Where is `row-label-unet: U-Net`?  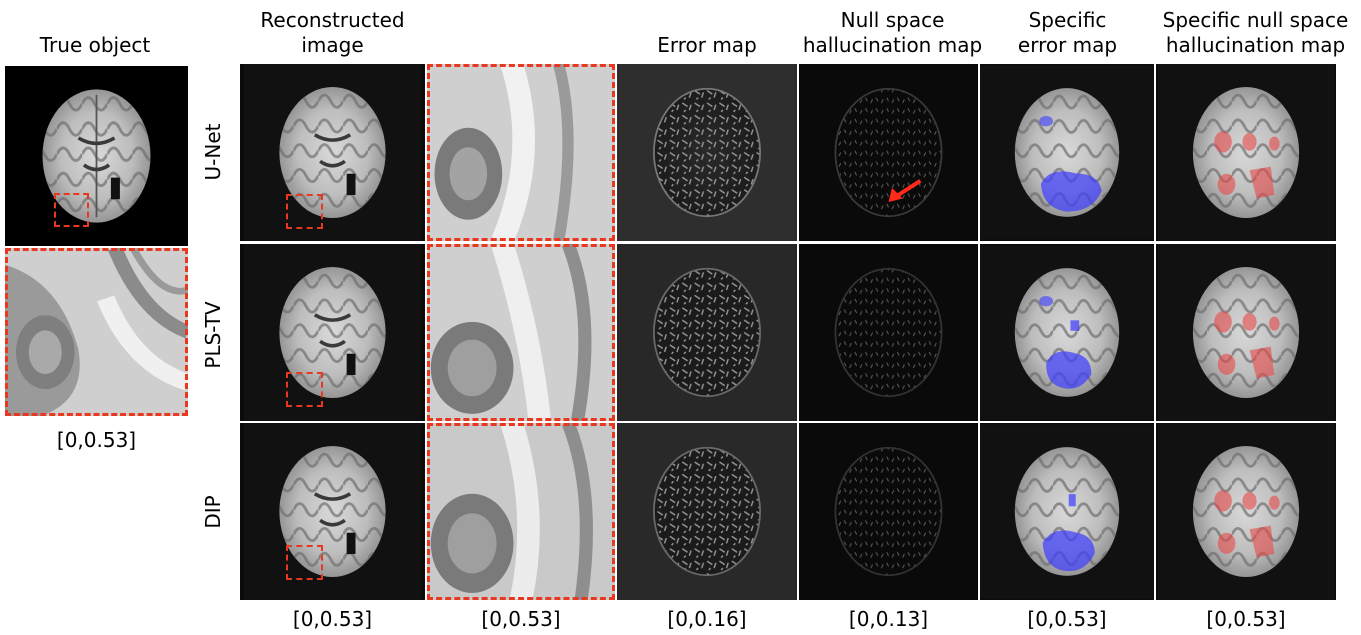 row-label-unet: U-Net is located at coordinates (213, 152).